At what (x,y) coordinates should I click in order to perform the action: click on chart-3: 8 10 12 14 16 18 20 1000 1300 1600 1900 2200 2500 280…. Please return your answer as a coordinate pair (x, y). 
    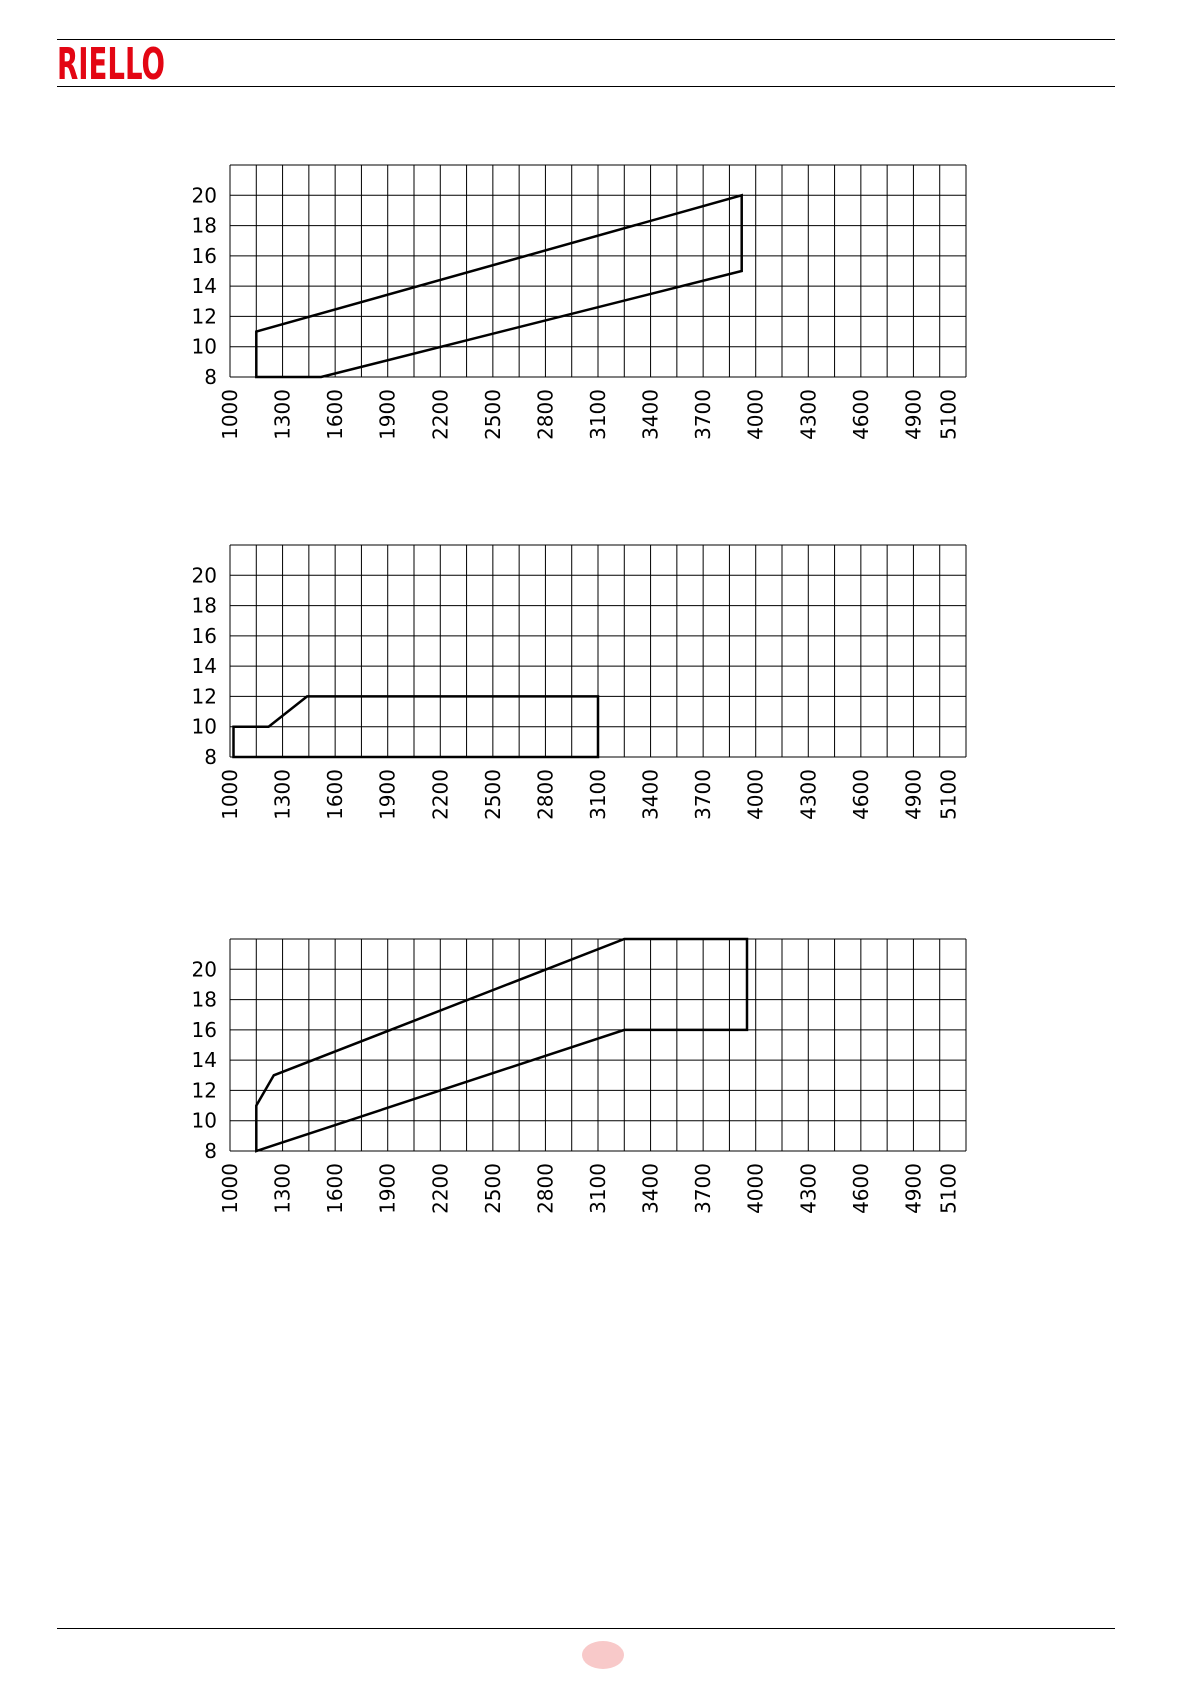
    Looking at the image, I should click on (579, 1075).